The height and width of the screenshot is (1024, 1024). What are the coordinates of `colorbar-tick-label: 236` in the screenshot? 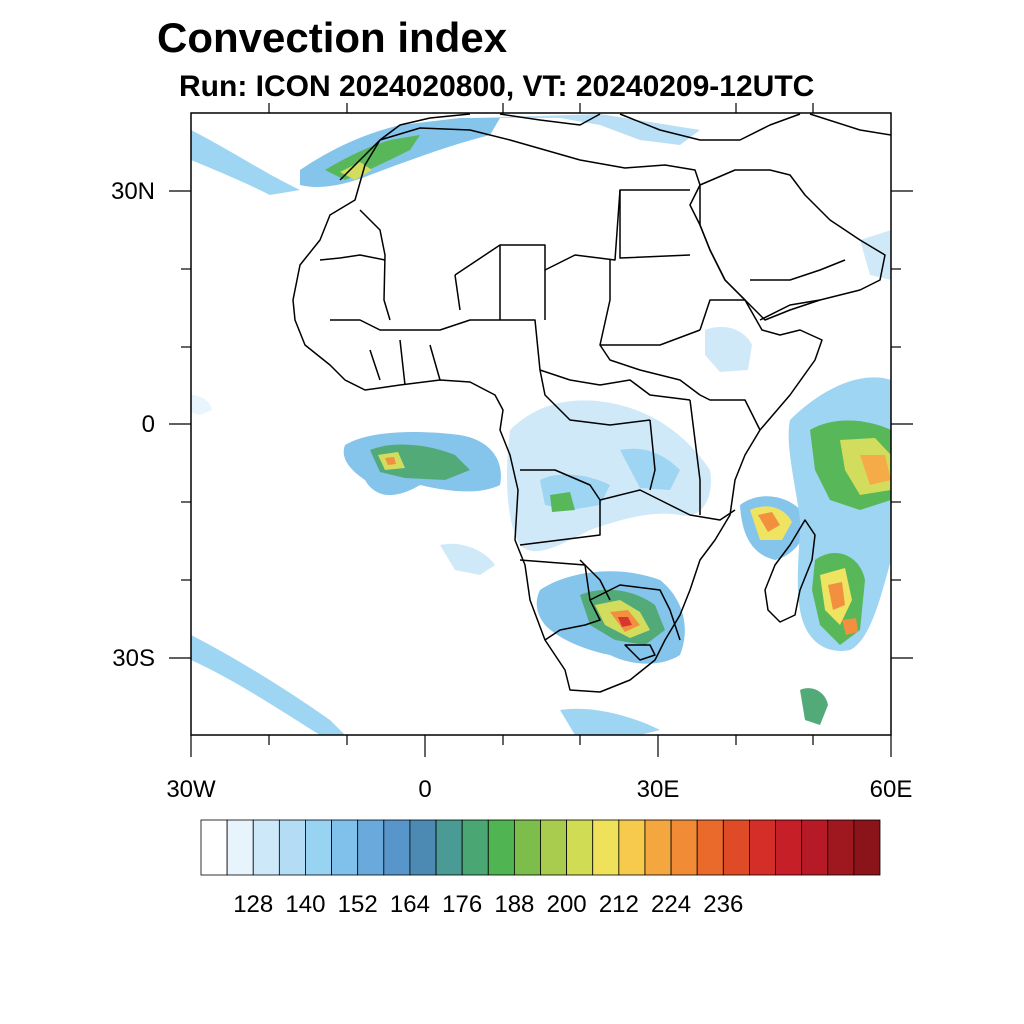 It's located at (723, 904).